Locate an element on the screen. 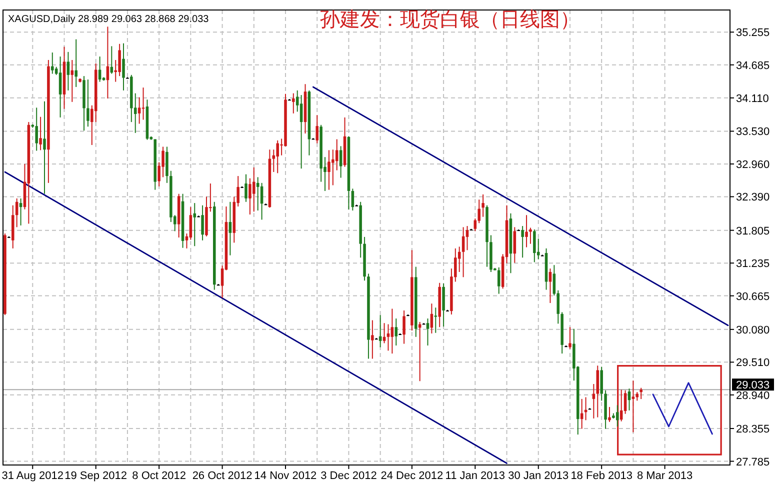 Image resolution: width=776 pixels, height=484 pixels. y-tick-label: 32.960 is located at coordinates (753, 164).